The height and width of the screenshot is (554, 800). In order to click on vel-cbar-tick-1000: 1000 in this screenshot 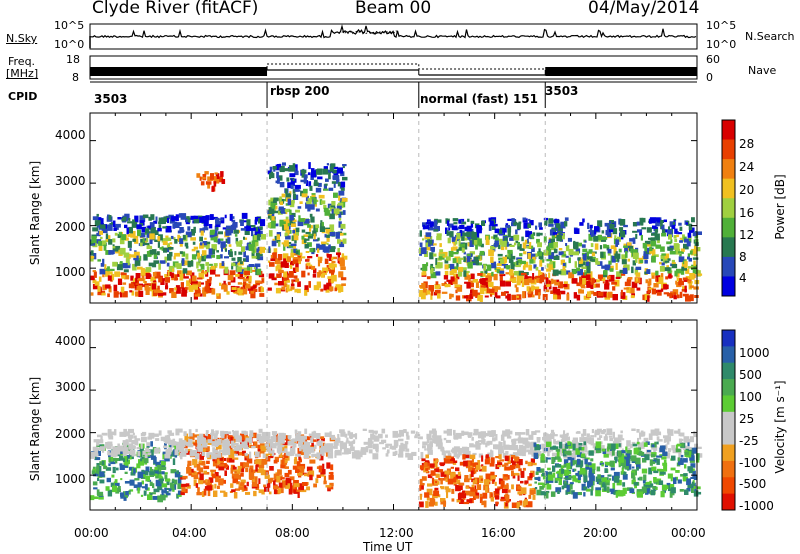, I will do `click(754, 353)`.